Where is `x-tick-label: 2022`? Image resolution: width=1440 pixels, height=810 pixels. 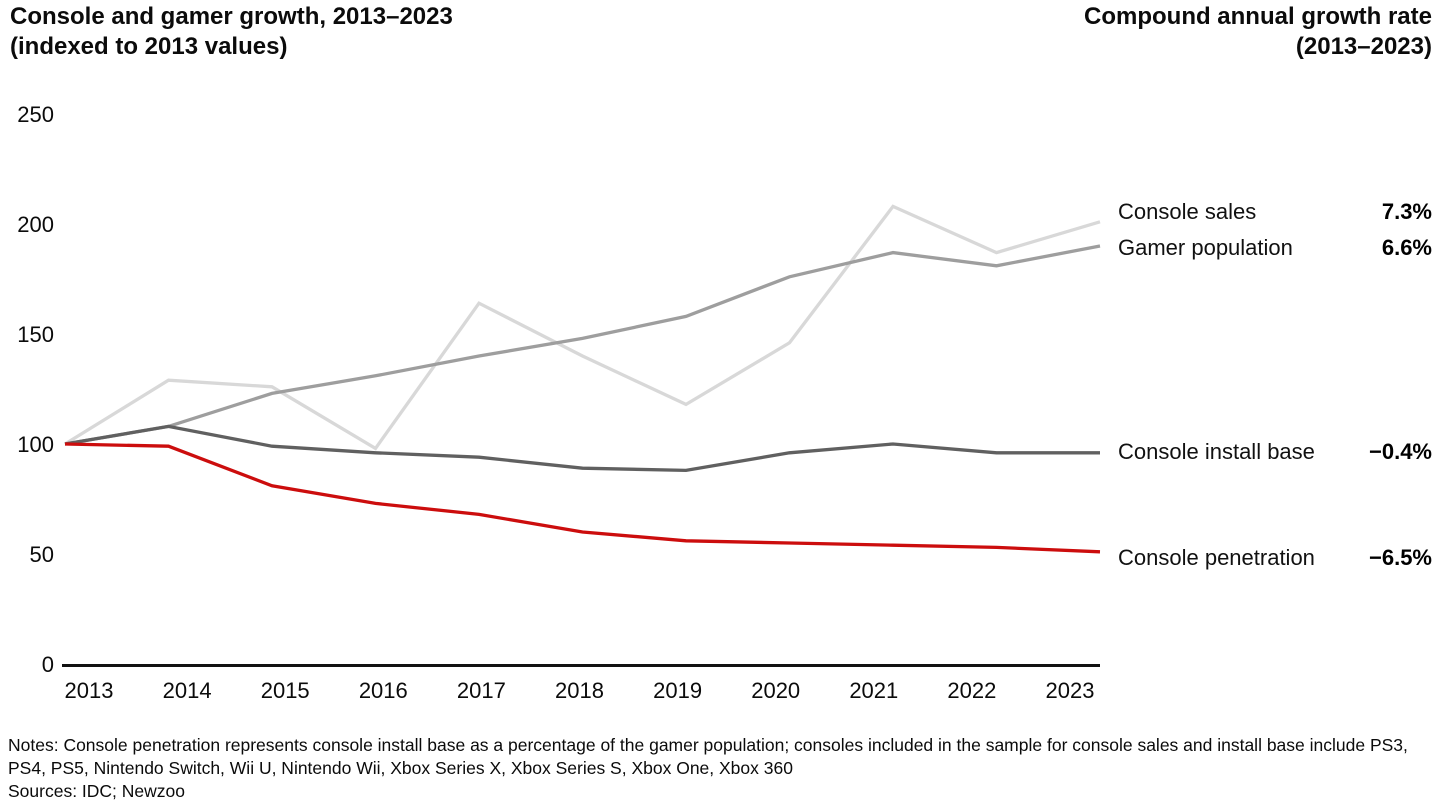
x-tick-label: 2022 is located at coordinates (971, 690).